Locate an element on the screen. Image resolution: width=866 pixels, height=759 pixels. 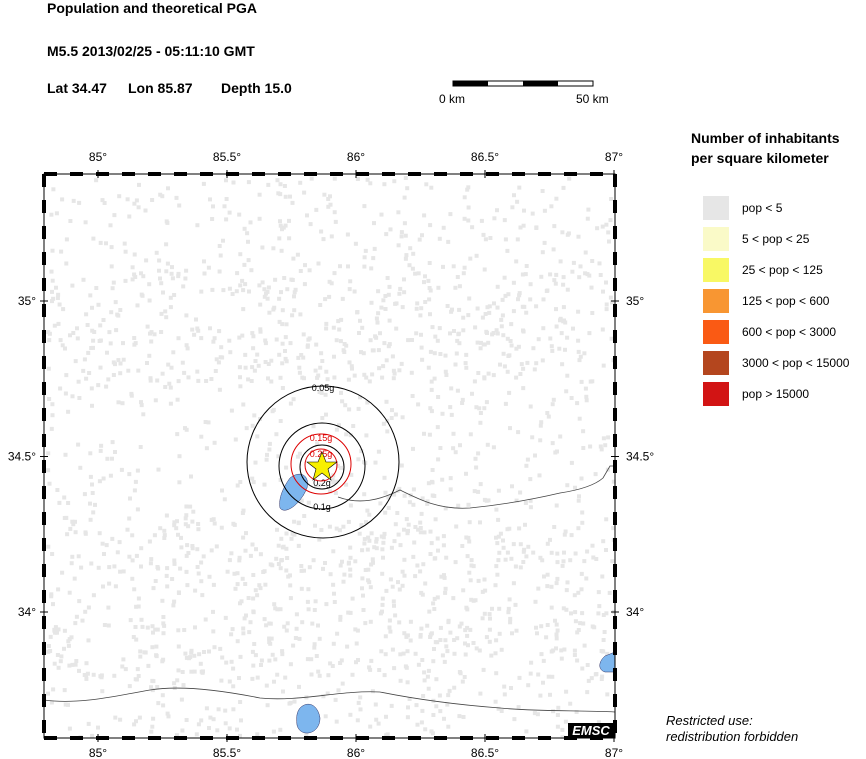
lat-label: 34° is located at coordinates (27, 612).